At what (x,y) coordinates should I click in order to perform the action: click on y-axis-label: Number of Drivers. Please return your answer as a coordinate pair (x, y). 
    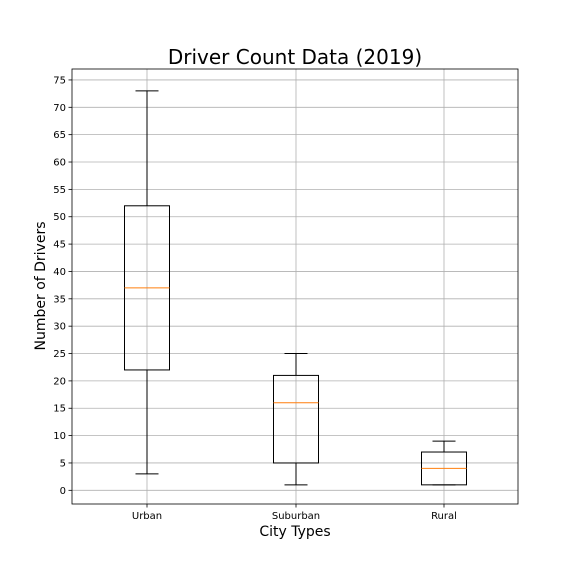
    Looking at the image, I should click on (41, 285).